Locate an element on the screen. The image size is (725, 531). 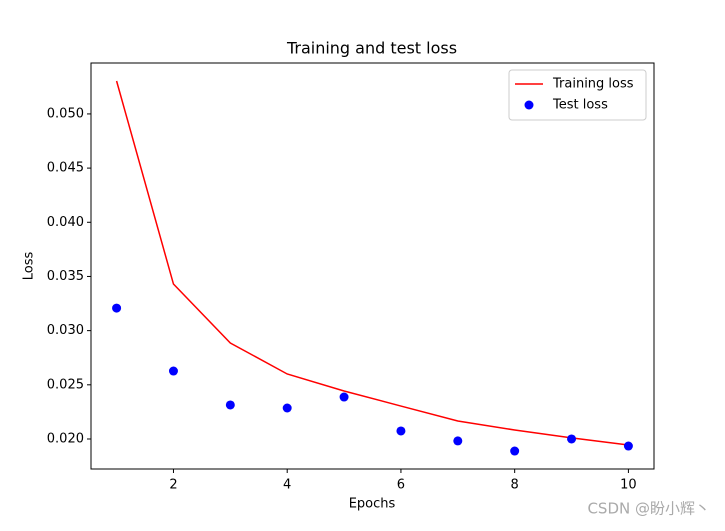
y-tick-label: 0.035 is located at coordinates (65, 276).